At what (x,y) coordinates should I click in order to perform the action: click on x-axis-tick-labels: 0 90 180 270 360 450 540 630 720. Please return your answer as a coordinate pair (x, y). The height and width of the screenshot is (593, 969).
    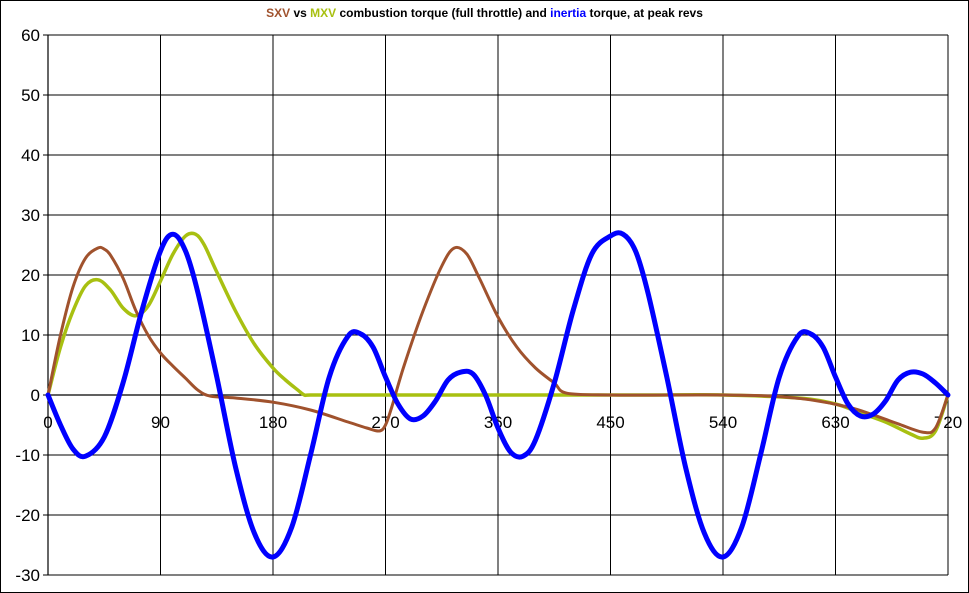
    Looking at the image, I should click on (502, 422).